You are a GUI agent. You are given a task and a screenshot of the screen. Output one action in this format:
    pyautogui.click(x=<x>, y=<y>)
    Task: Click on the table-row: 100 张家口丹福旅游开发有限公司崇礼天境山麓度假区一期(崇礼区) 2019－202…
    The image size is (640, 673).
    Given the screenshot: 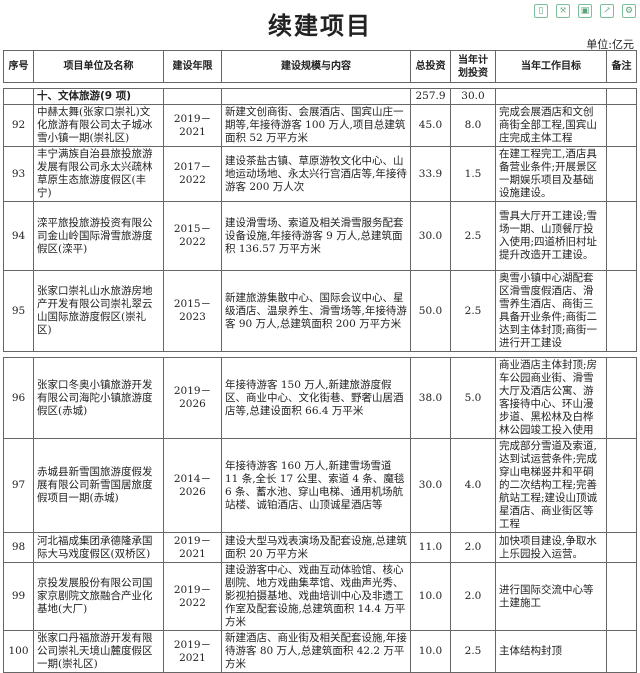 What is the action you would take?
    pyautogui.click(x=320, y=651)
    